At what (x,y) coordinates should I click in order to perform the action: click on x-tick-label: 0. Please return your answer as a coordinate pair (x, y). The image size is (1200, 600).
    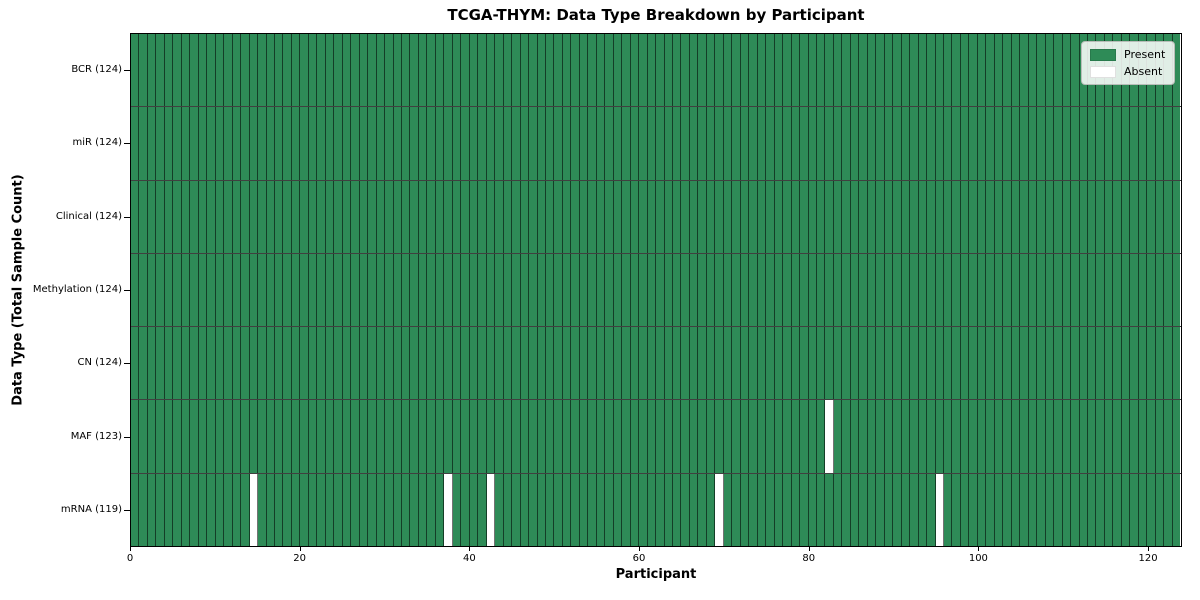
    Looking at the image, I should click on (130, 558).